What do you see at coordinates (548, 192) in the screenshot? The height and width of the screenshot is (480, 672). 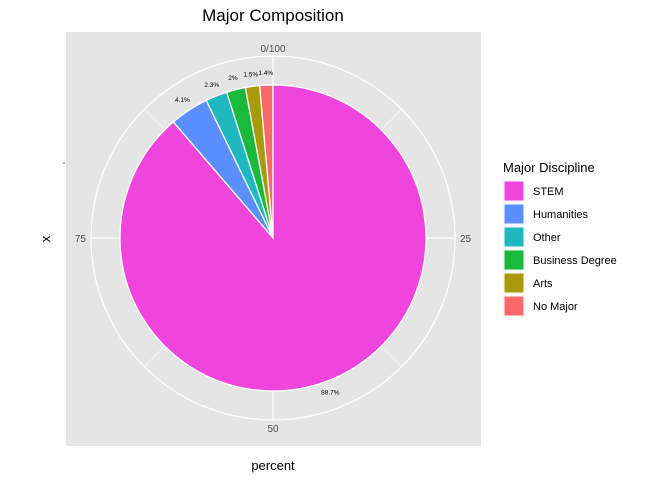 I see `legend-label: STEM` at bounding box center [548, 192].